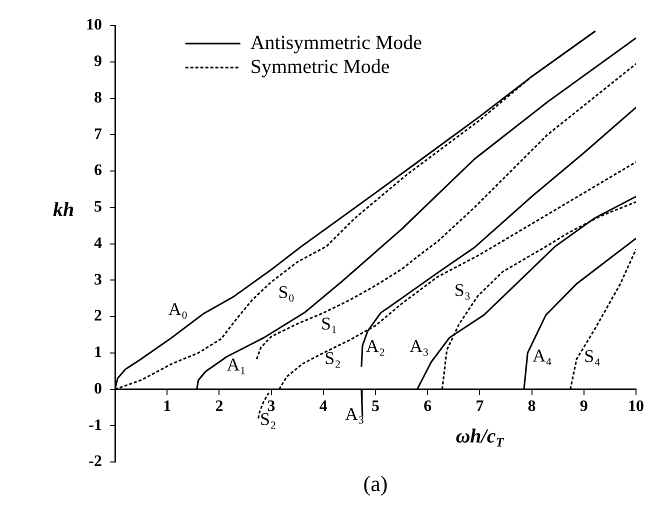 This screenshot has height=512, width=669. What do you see at coordinates (376, 407) in the screenshot?
I see `x-tick-label: 5` at bounding box center [376, 407].